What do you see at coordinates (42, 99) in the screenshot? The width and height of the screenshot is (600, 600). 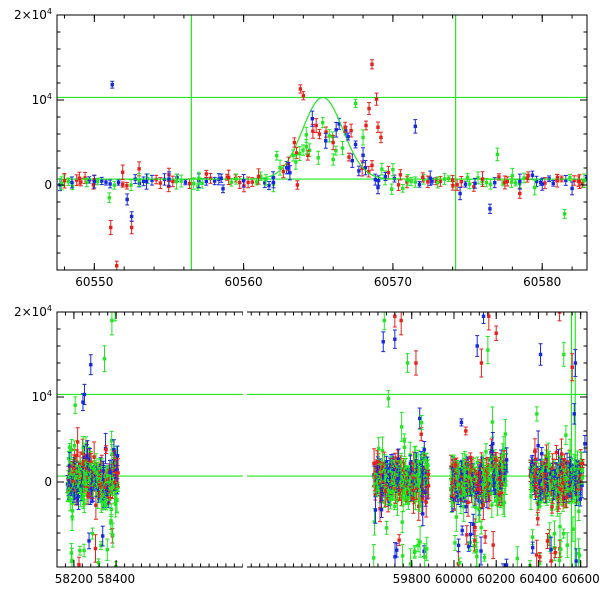 I see `y-tick-label: 104` at bounding box center [42, 99].